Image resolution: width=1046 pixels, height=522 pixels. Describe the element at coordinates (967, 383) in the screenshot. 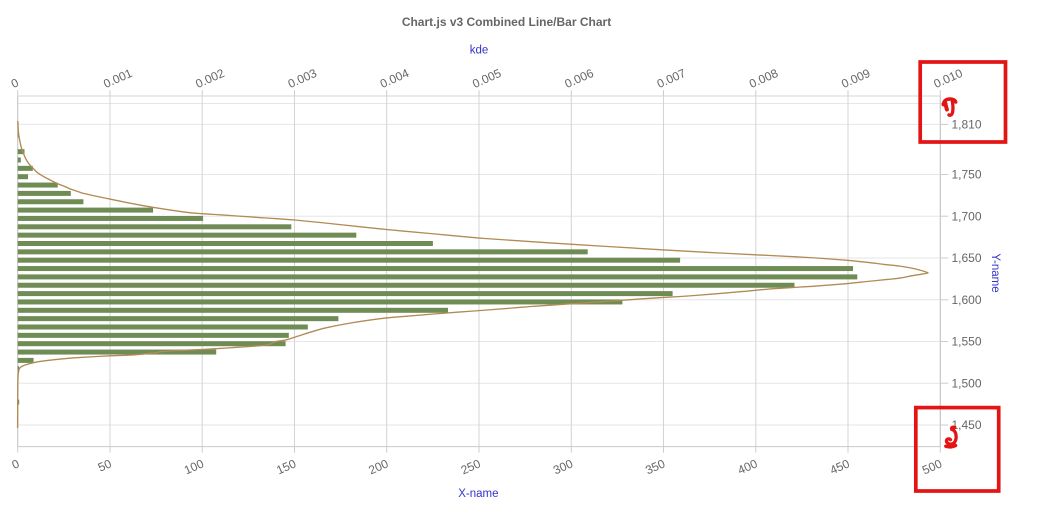

I see `svg-text: 1,500` at that location.